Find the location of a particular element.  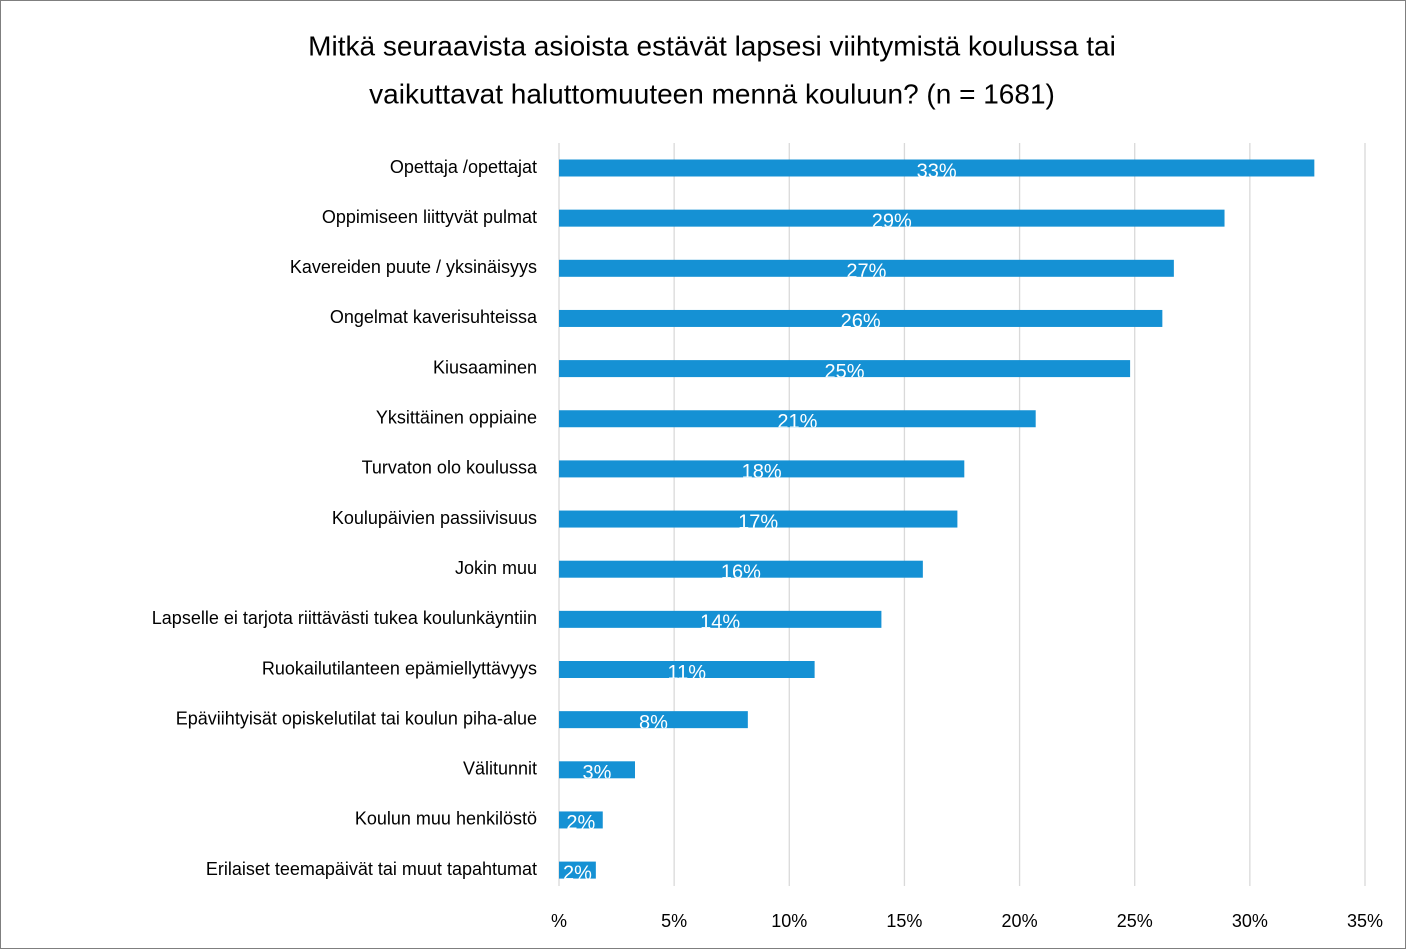

data-label: 29% is located at coordinates (892, 221).